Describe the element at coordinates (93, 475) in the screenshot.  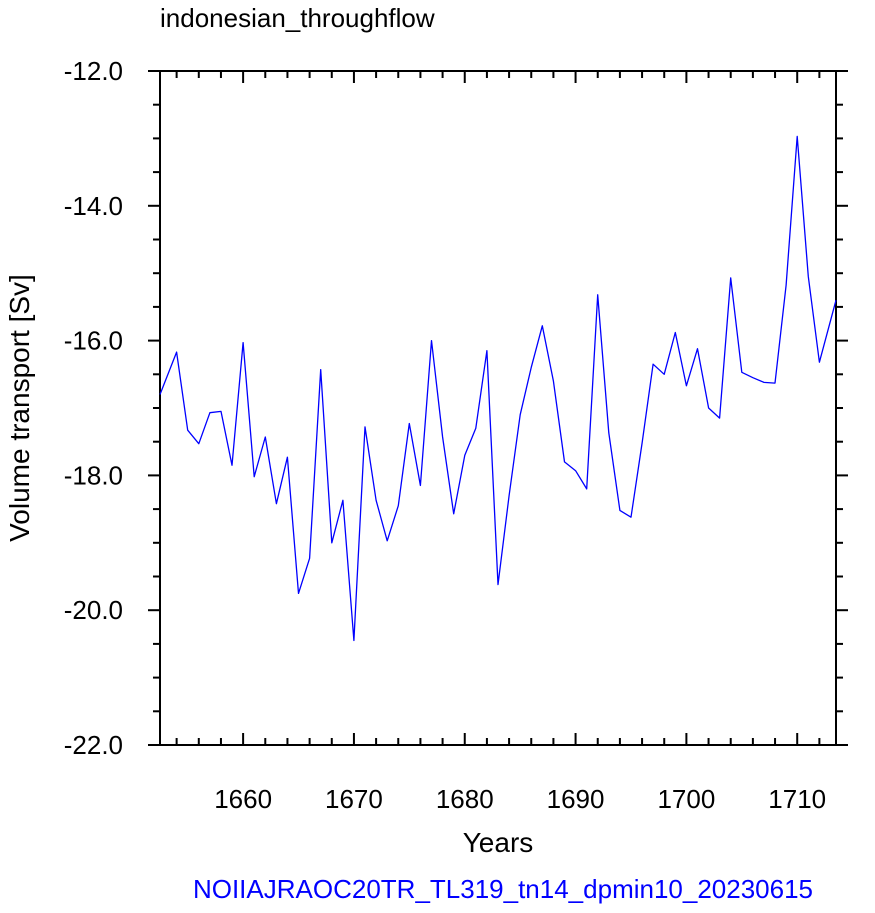
I see `y-tick-label: -18.0` at that location.